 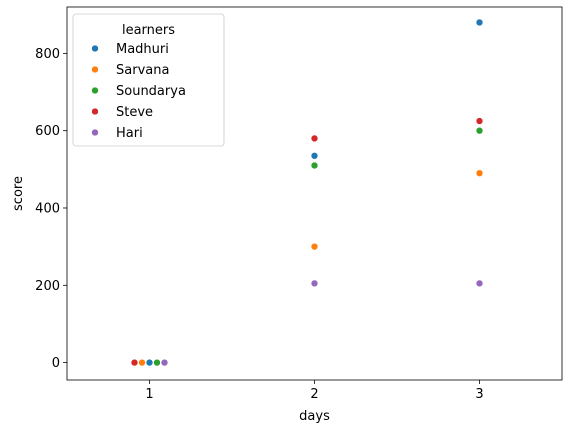 I want to click on legend-marker-soundarya, so click(x=95, y=90).